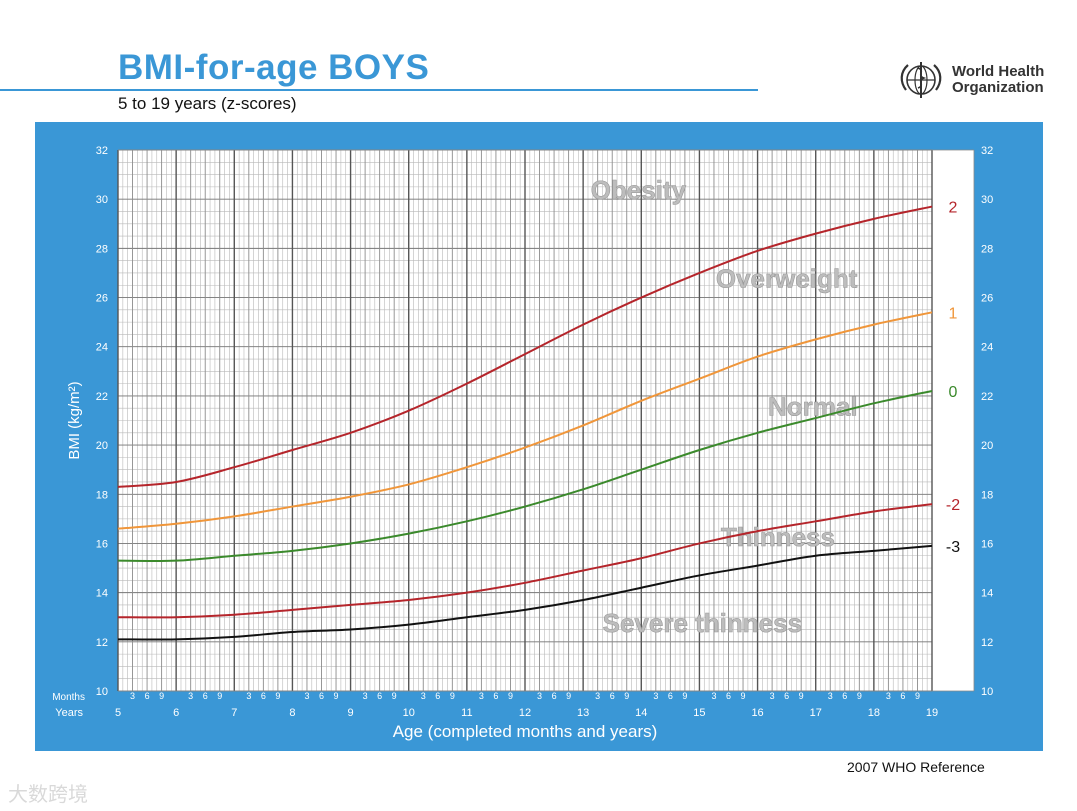 Image resolution: width=1077 pixels, height=811 pixels. What do you see at coordinates (639, 190) in the screenshot?
I see `zone-label: Obesity` at bounding box center [639, 190].